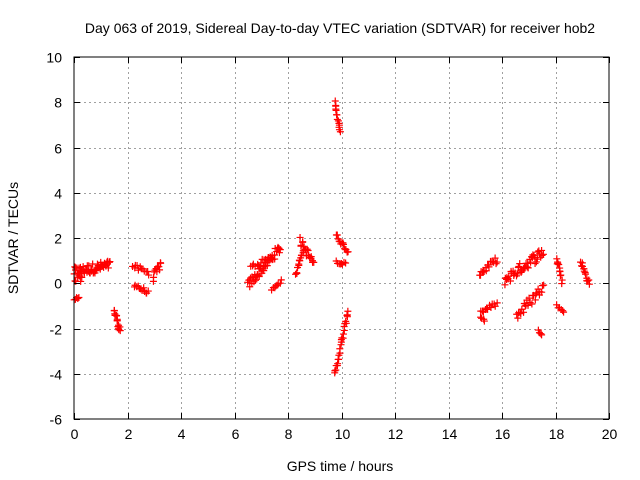  Describe the element at coordinates (343, 434) in the screenshot. I see `x-tick-label: 10` at that location.